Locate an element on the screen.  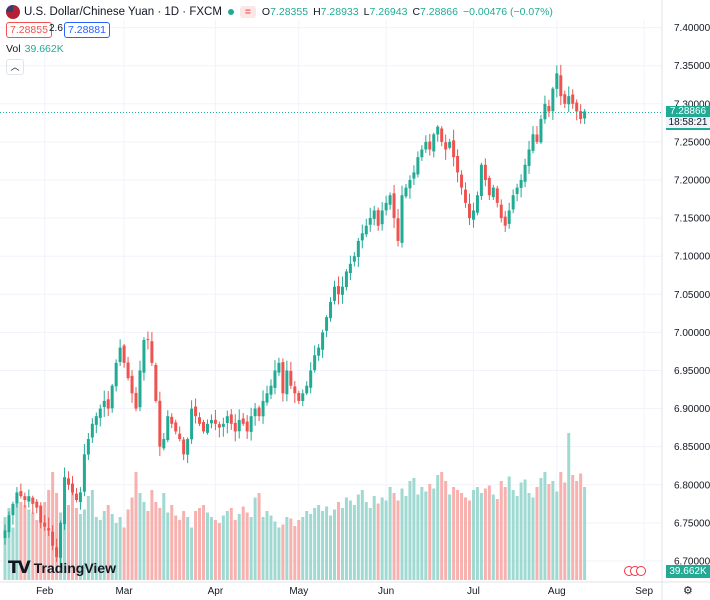
tradingview-logo: 𝗧𝗩 TradingView is located at coordinates (62, 568).